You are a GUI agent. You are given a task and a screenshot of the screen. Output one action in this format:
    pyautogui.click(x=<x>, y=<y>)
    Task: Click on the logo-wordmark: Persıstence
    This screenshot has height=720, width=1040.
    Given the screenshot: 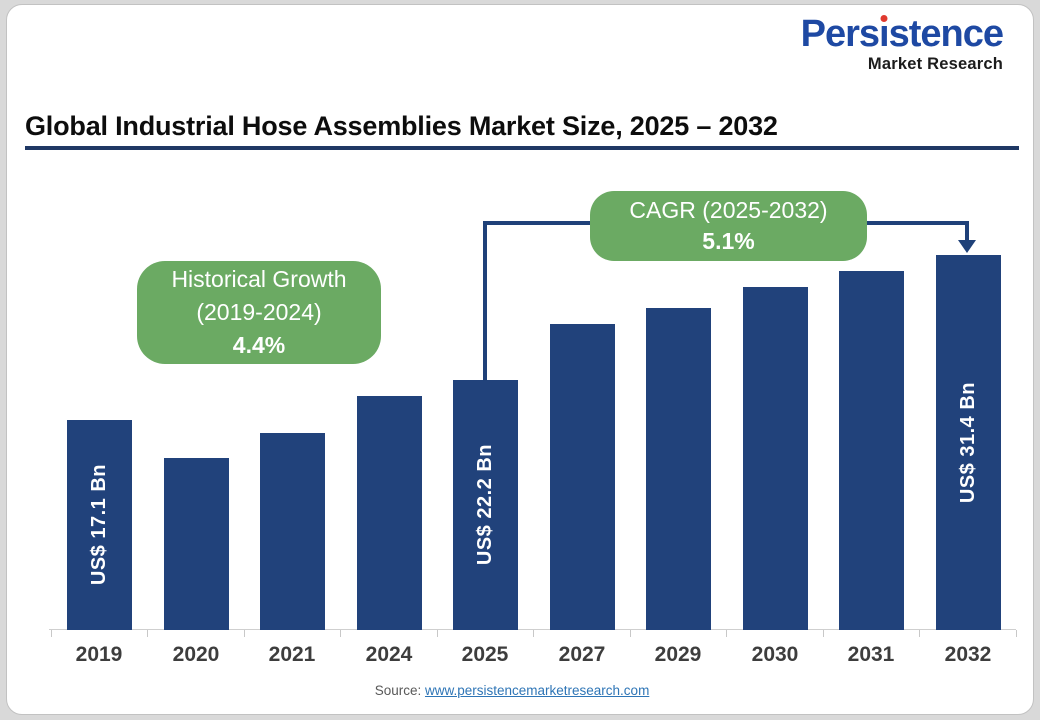 What is the action you would take?
    pyautogui.click(x=902, y=34)
    